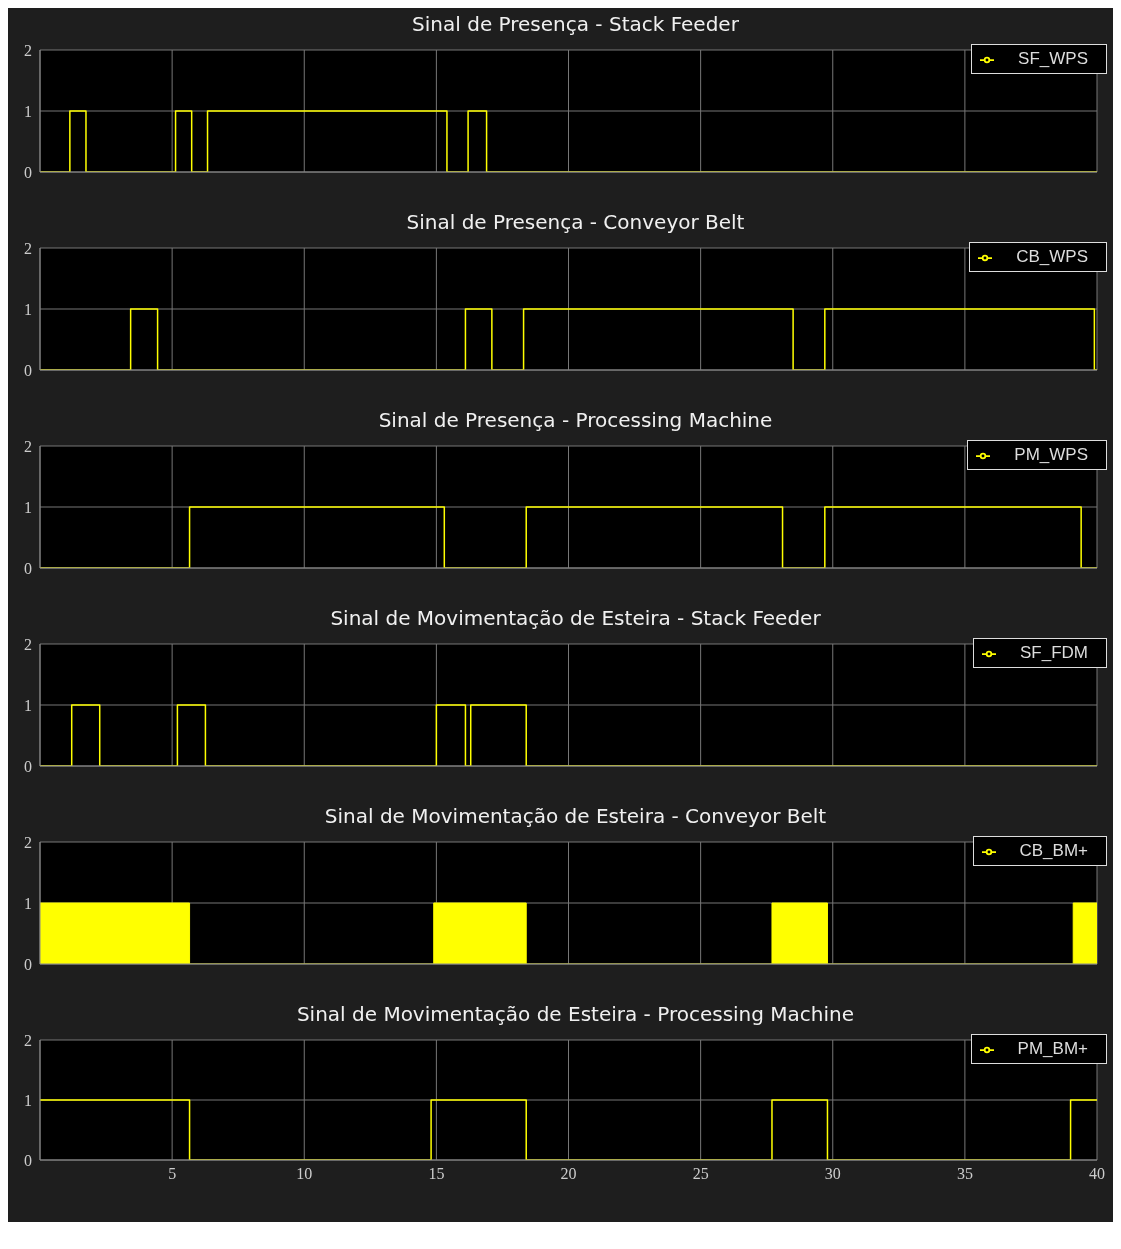 The height and width of the screenshot is (1249, 1121). Describe the element at coordinates (575, 618) in the screenshot. I see `chart-title: Sinal de Movimentação de Esteira - Stack Feeder` at that location.